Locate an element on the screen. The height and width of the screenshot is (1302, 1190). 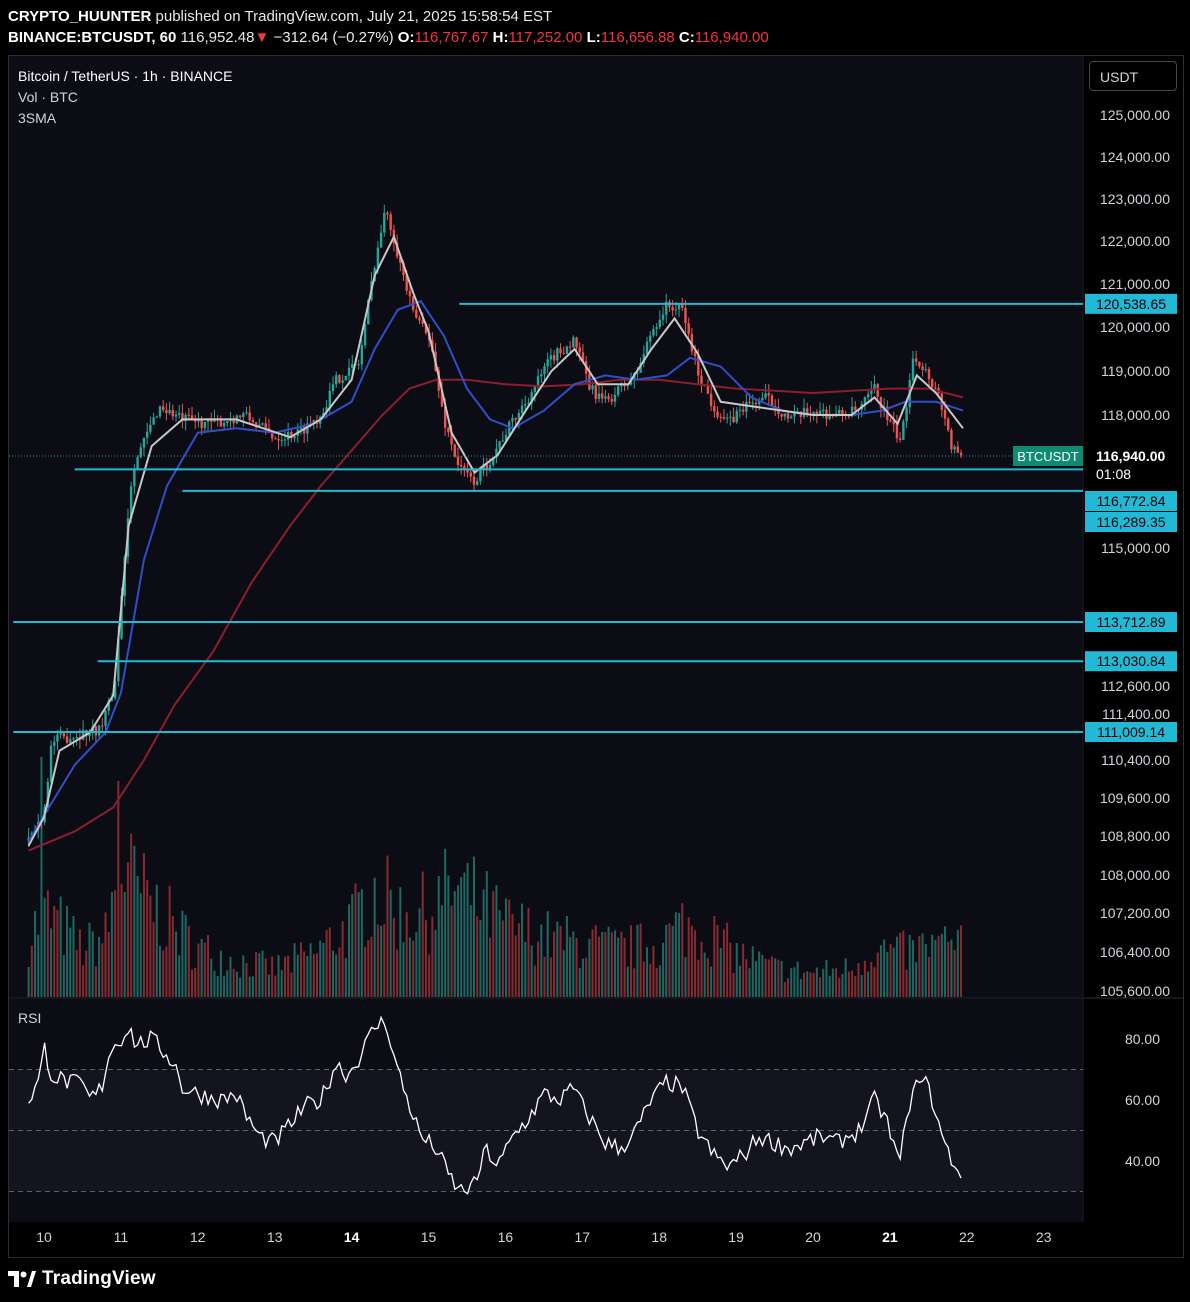
x-tick-label: 12 is located at coordinates (198, 1237).